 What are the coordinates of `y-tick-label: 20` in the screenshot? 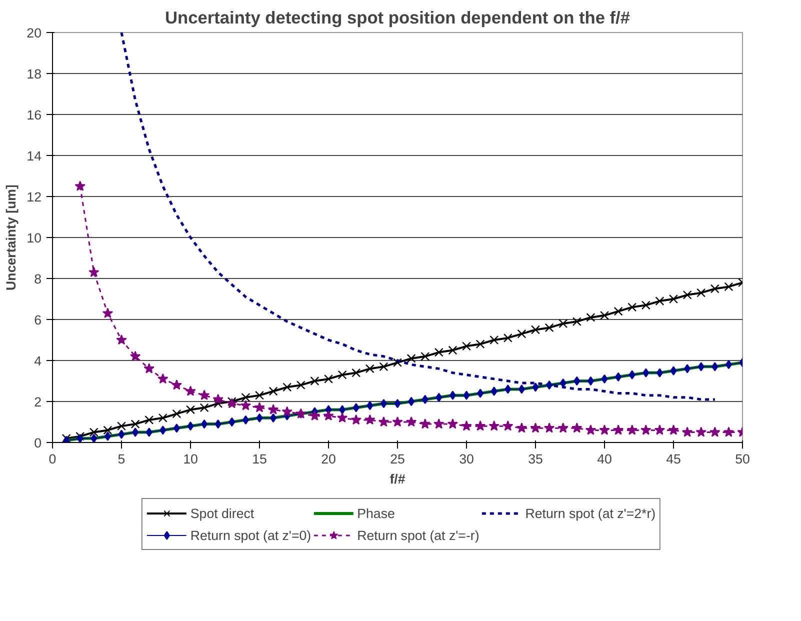 It's located at (34, 33).